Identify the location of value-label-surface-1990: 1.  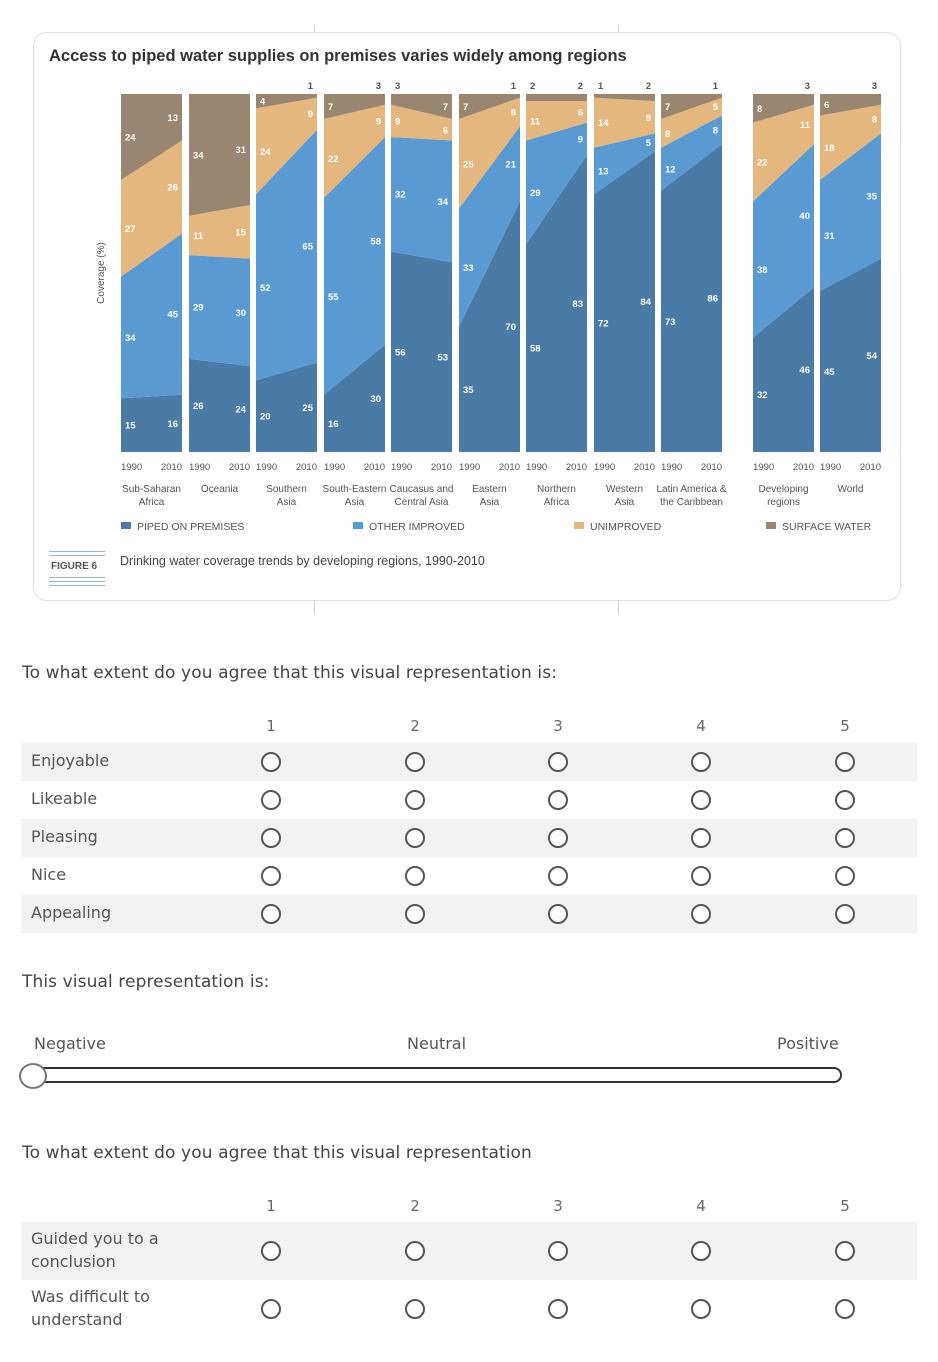
(601, 86).